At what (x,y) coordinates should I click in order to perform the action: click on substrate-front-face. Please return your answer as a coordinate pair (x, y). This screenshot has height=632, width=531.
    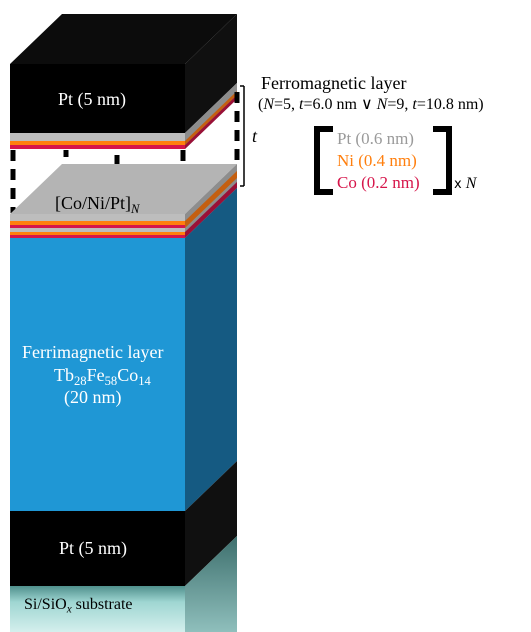
    Looking at the image, I should click on (97, 609).